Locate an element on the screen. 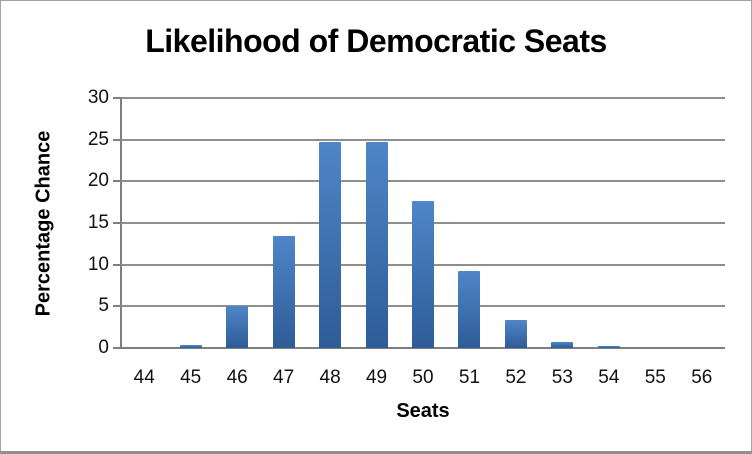  y-tick-label-20: 20 is located at coordinates (98, 181).